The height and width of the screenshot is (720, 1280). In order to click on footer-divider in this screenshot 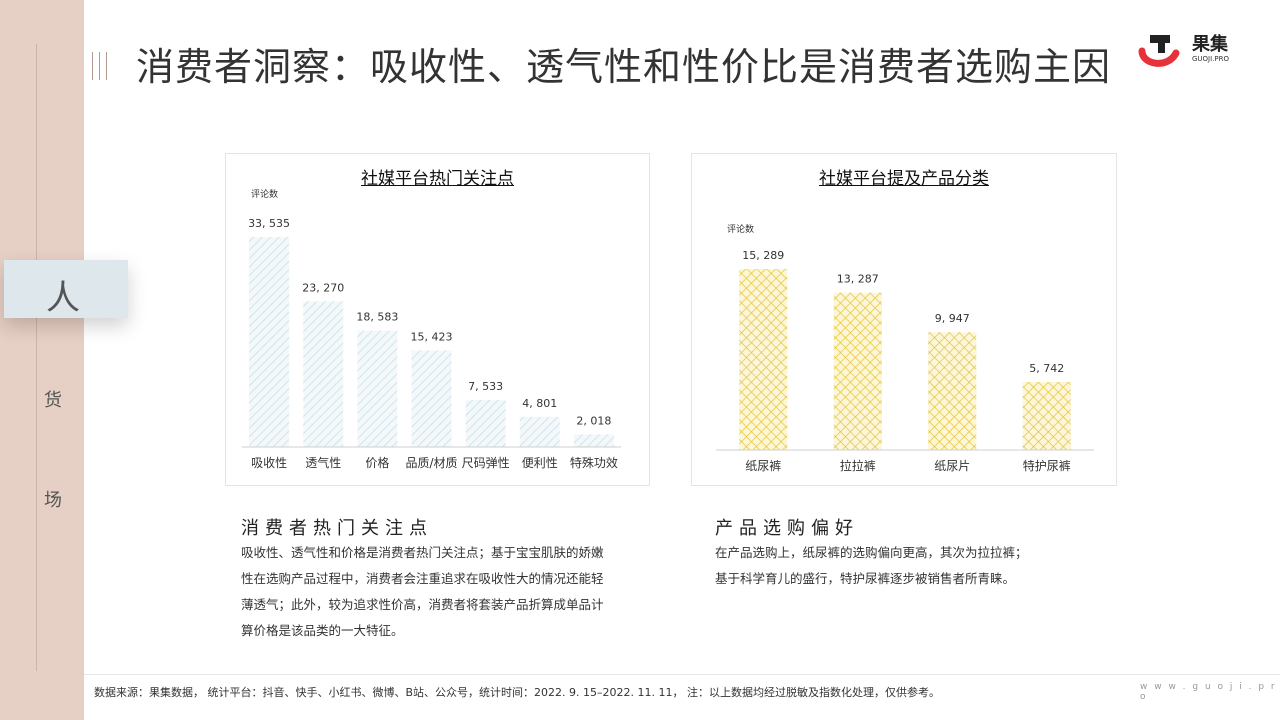, I will do `click(682, 674)`.